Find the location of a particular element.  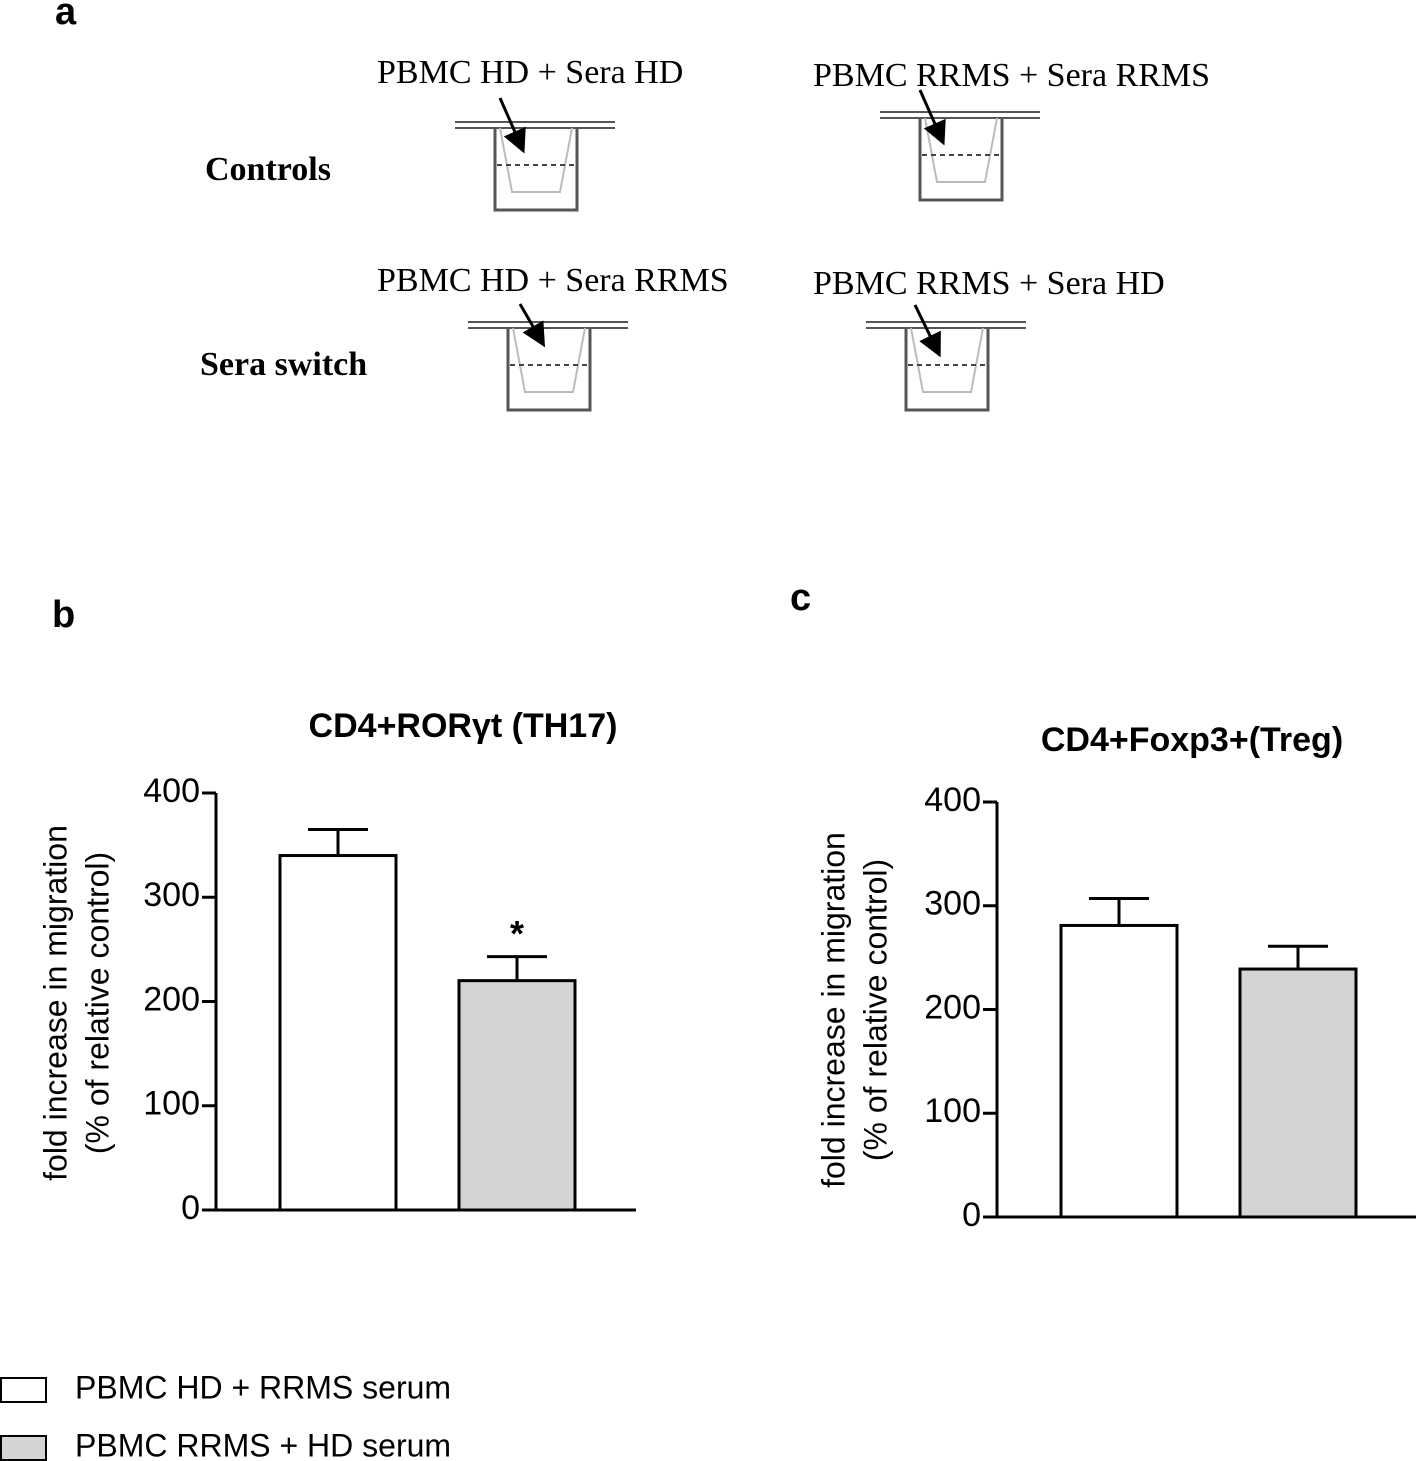

well-label: PBMC RRMS + Sera HD is located at coordinates (989, 283).